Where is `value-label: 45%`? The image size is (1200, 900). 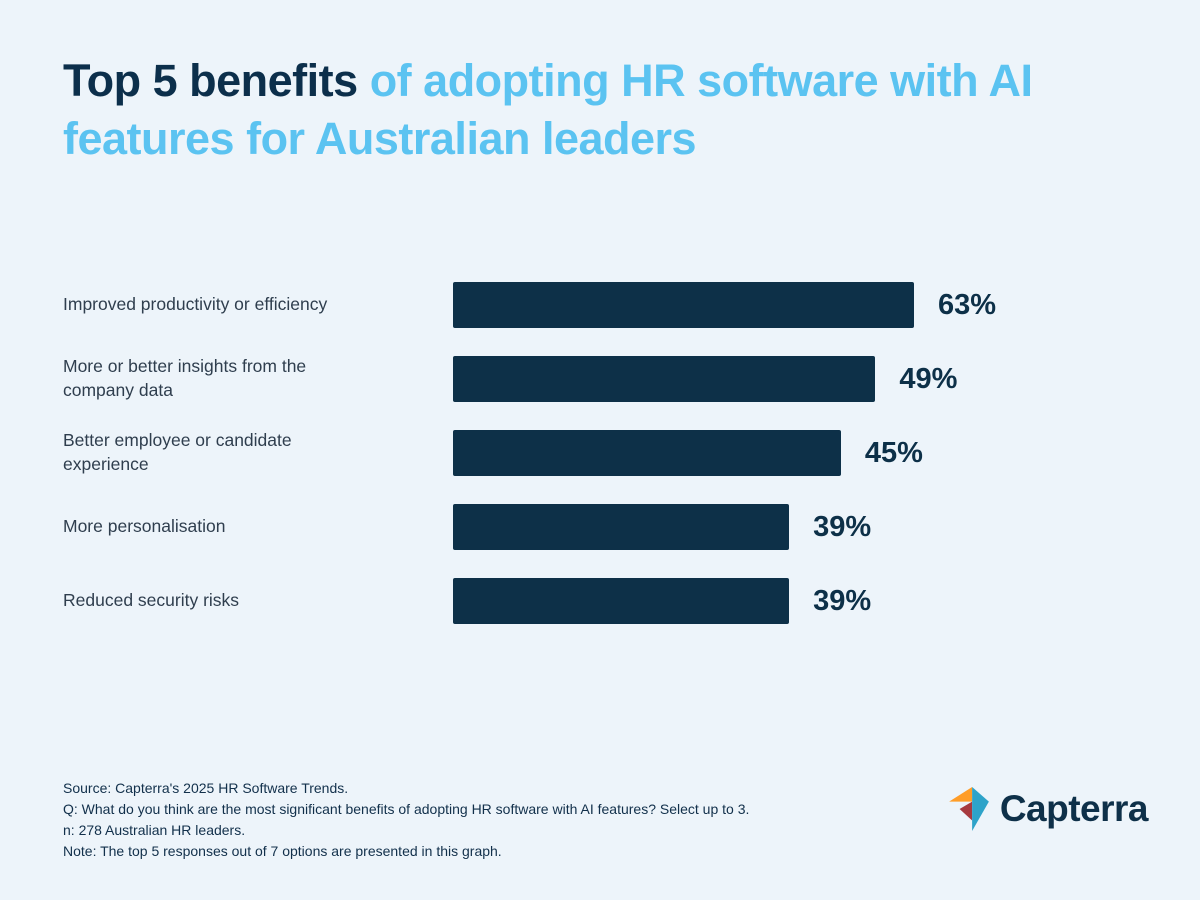 value-label: 45% is located at coordinates (893, 452).